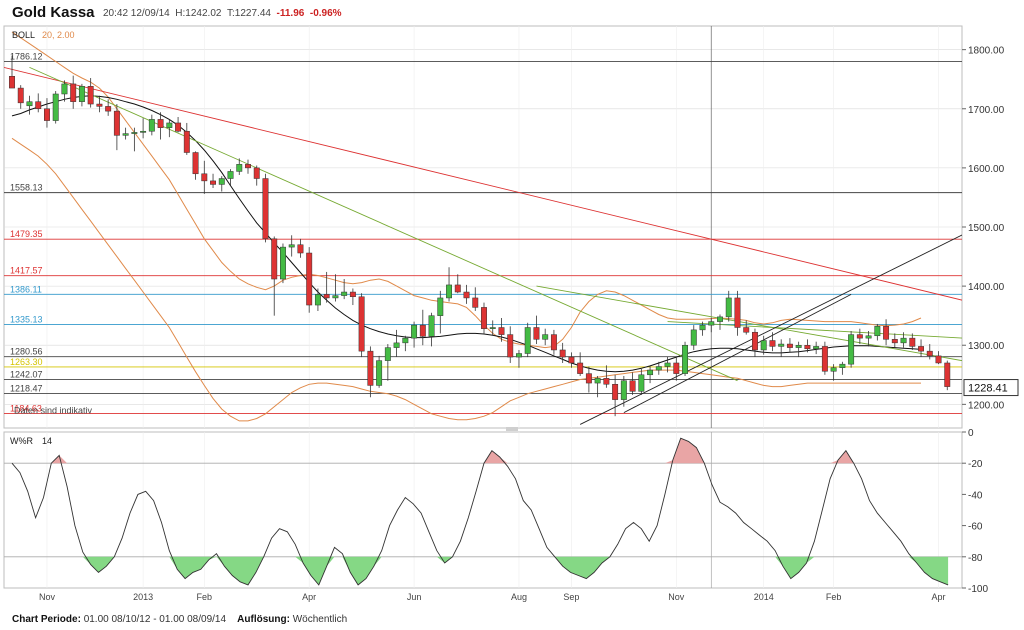 The height and width of the screenshot is (630, 1024). What do you see at coordinates (512, 429) in the screenshot?
I see `panel-resize-handle` at bounding box center [512, 429].